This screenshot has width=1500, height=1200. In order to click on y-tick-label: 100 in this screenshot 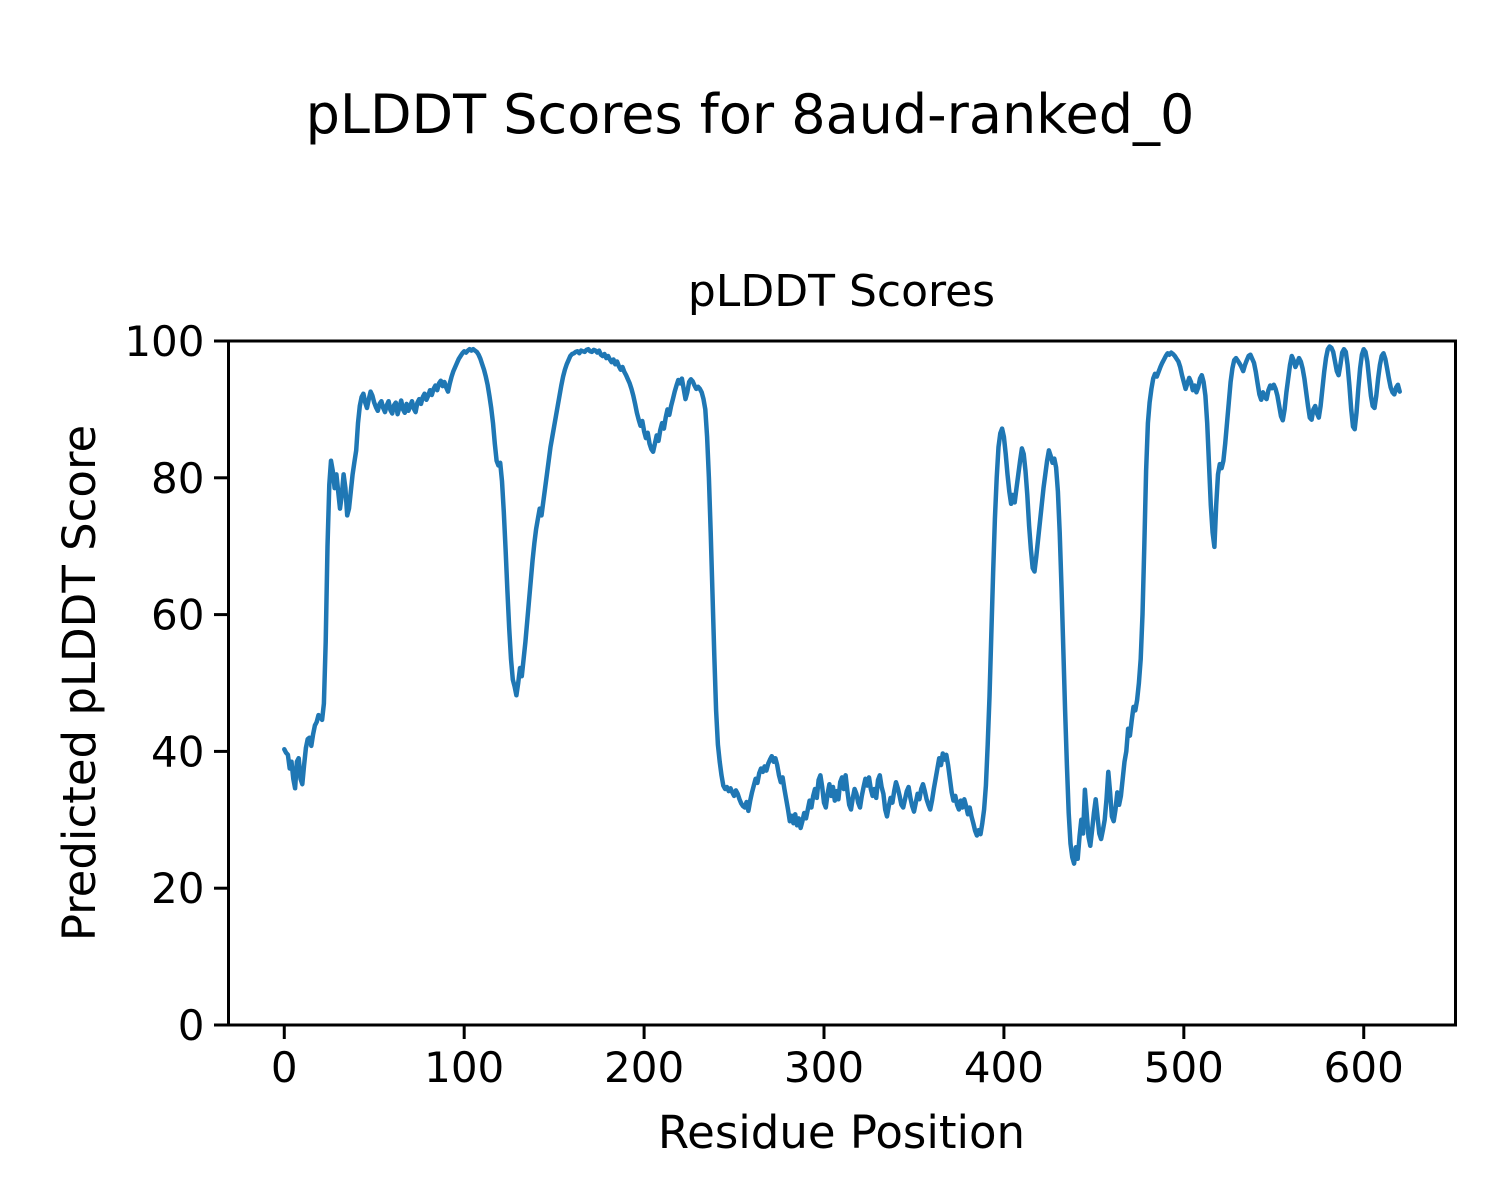, I will do `click(164, 341)`.